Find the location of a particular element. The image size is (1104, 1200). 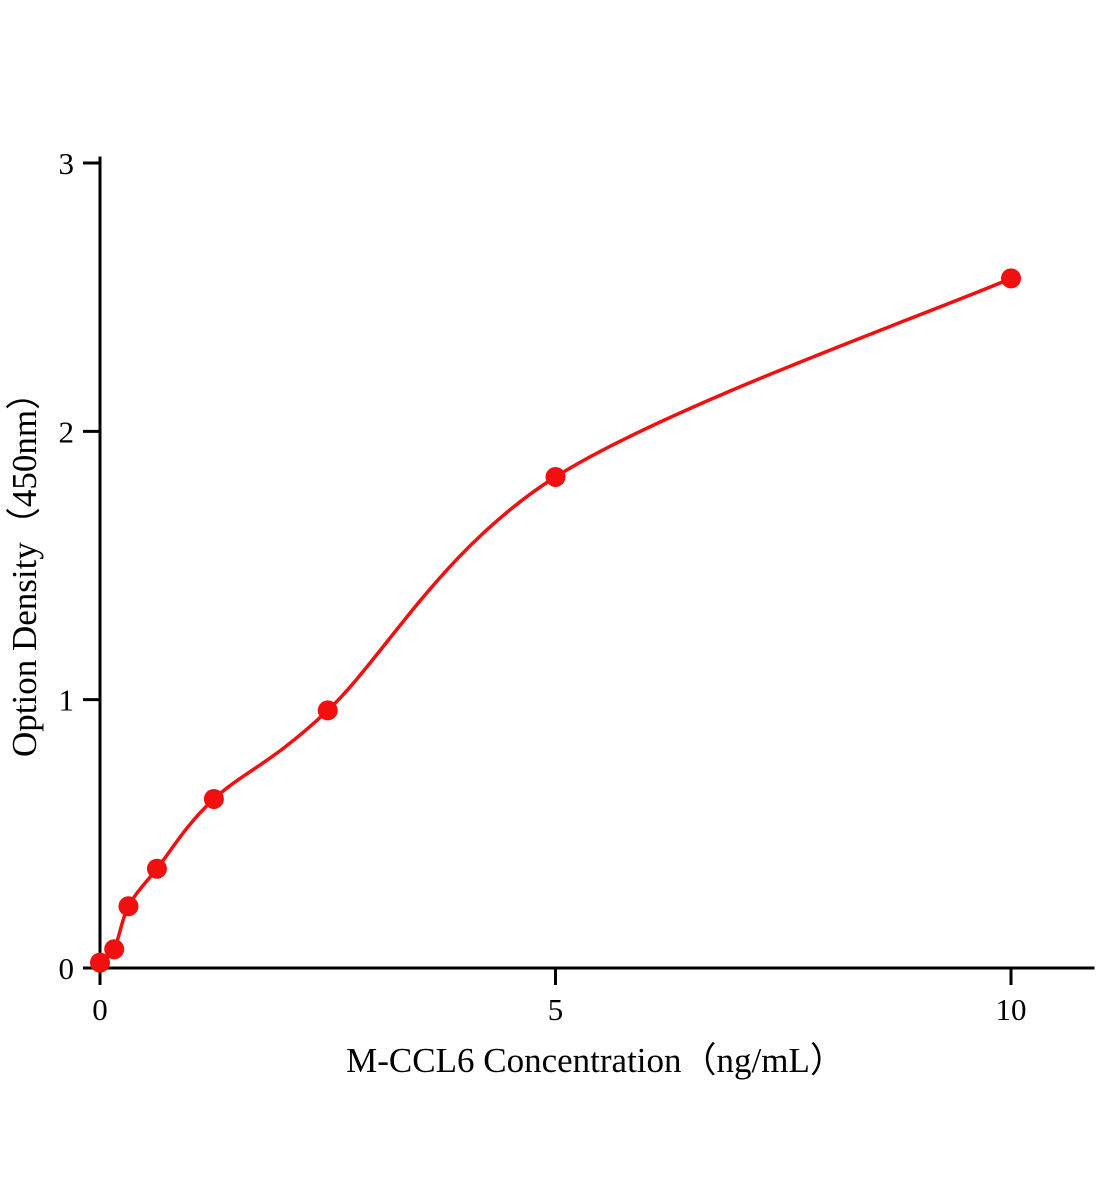

y-tick-label: 1 is located at coordinates (67, 700).